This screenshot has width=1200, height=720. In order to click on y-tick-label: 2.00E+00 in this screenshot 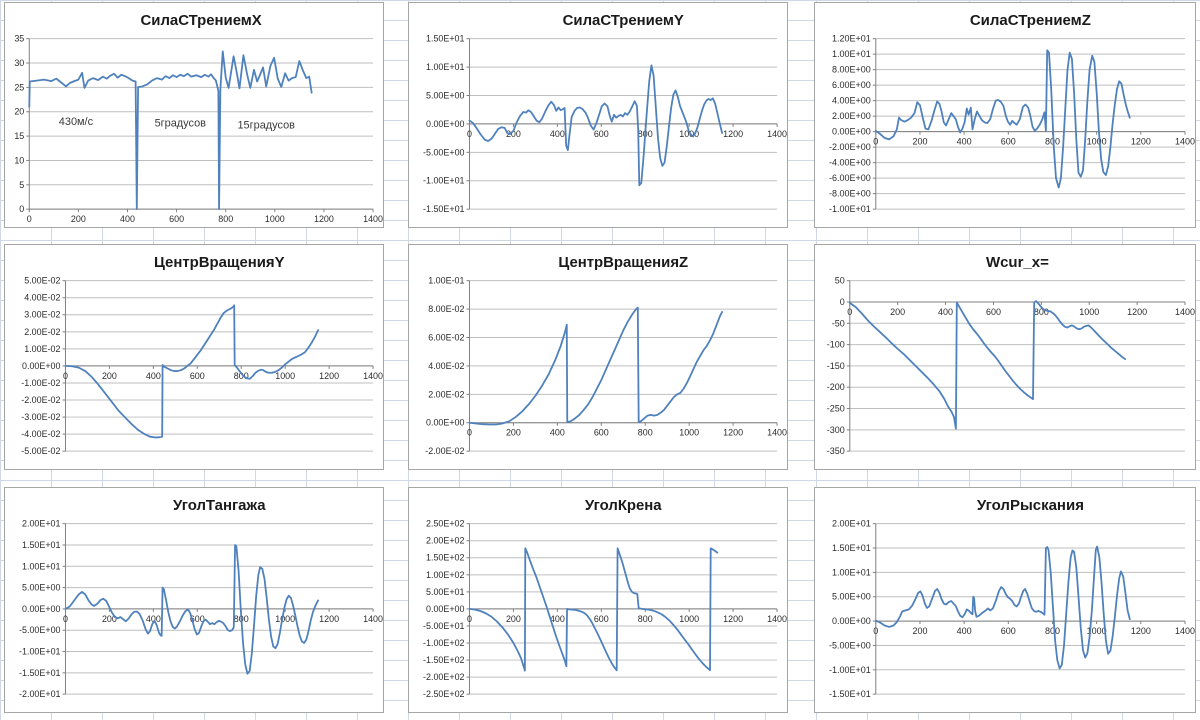, I will do `click(851, 116)`.